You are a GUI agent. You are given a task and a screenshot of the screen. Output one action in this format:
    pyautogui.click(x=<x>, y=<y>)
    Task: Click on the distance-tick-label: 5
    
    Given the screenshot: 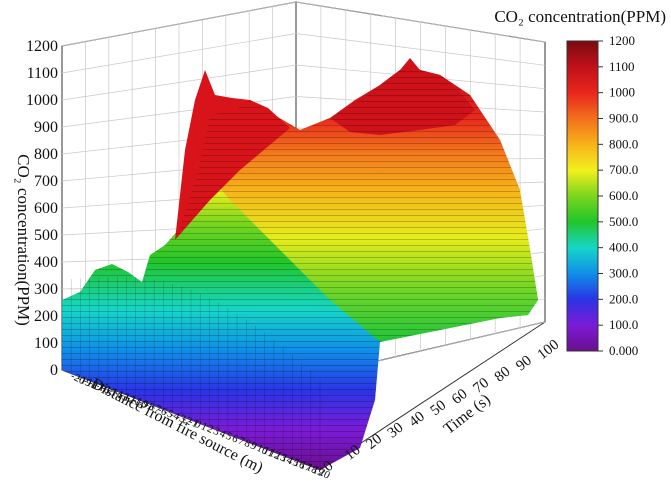 What is the action you would take?
    pyautogui.click(x=229, y=436)
    